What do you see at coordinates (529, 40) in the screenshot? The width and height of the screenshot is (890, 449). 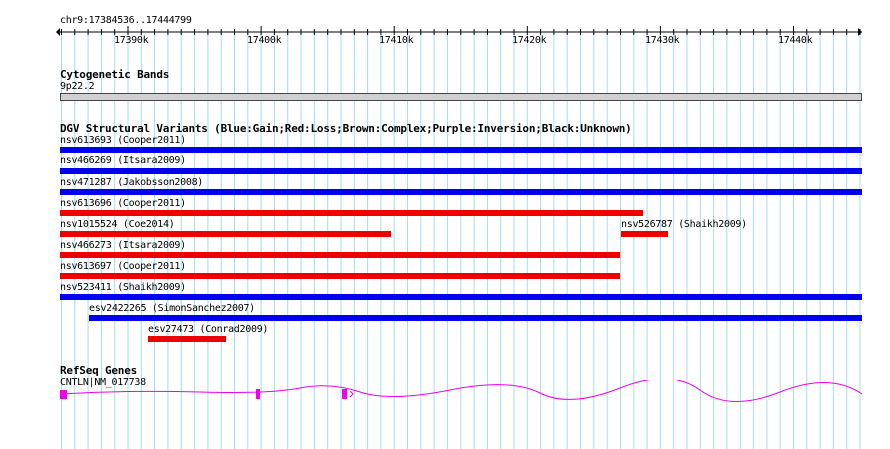 I see `ruler-tick-label: 17420k` at bounding box center [529, 40].